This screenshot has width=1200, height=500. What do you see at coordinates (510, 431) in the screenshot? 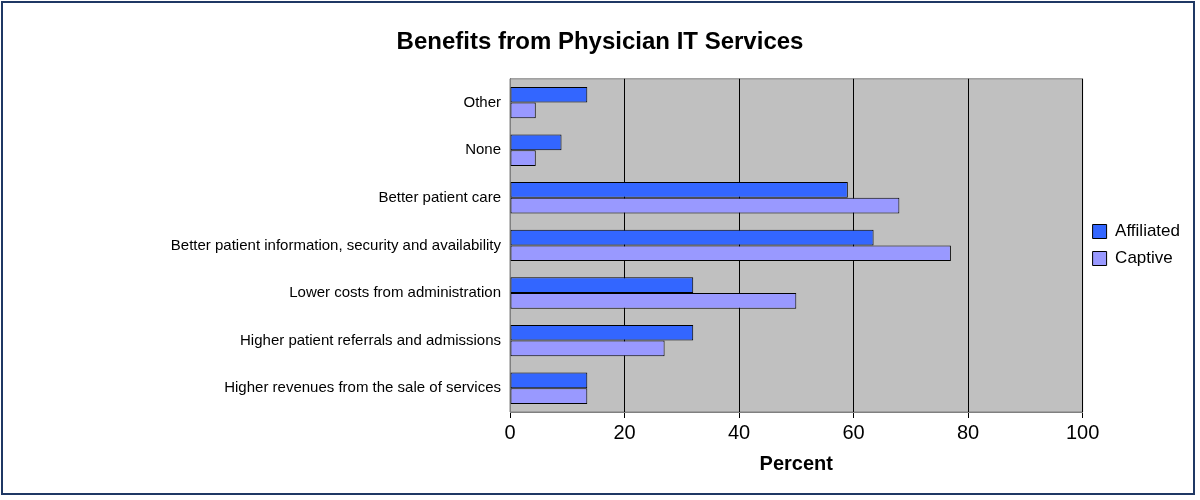
I see `x-tick-label: 0` at bounding box center [510, 431].